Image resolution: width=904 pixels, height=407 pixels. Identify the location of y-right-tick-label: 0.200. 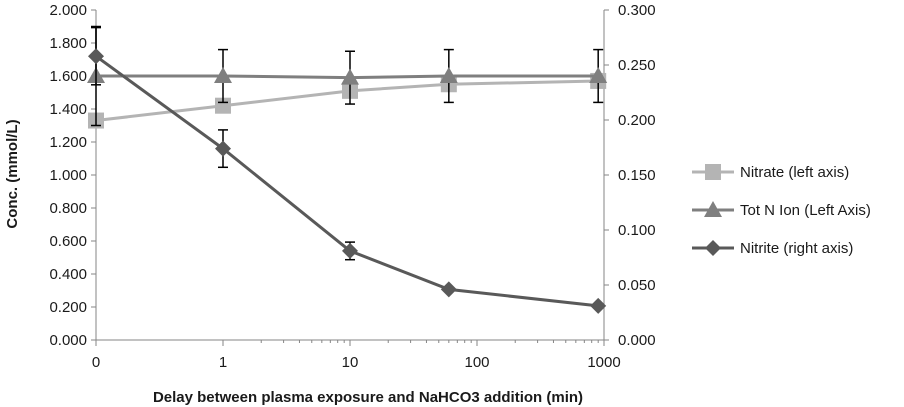
(637, 120).